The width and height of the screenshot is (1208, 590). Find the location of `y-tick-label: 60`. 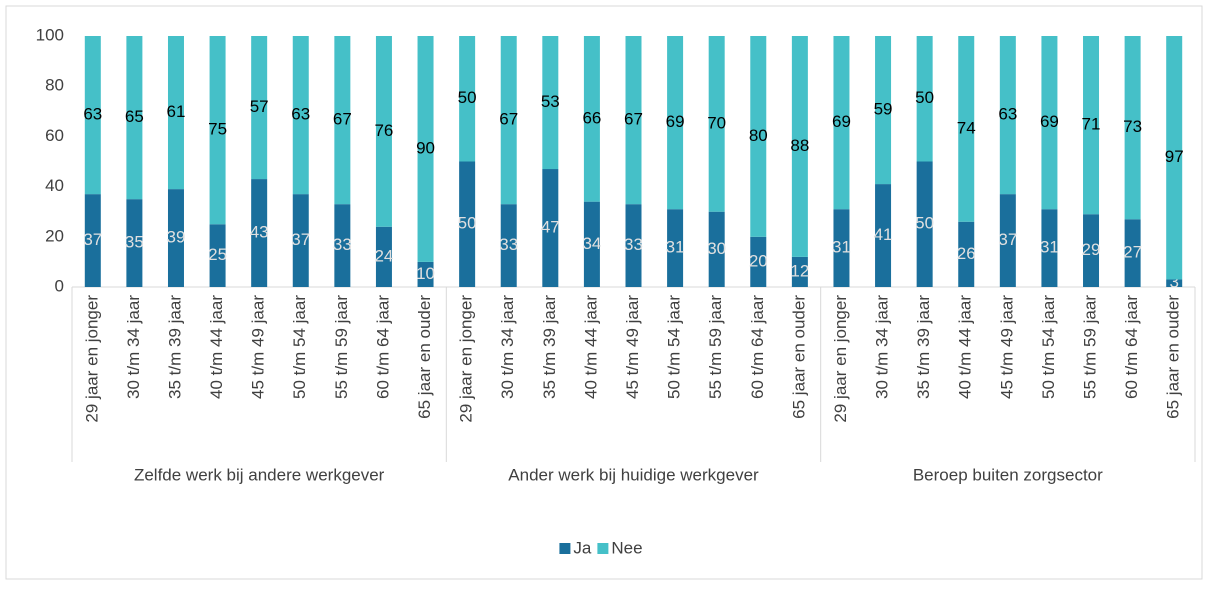

y-tick-label: 60 is located at coordinates (54, 135).